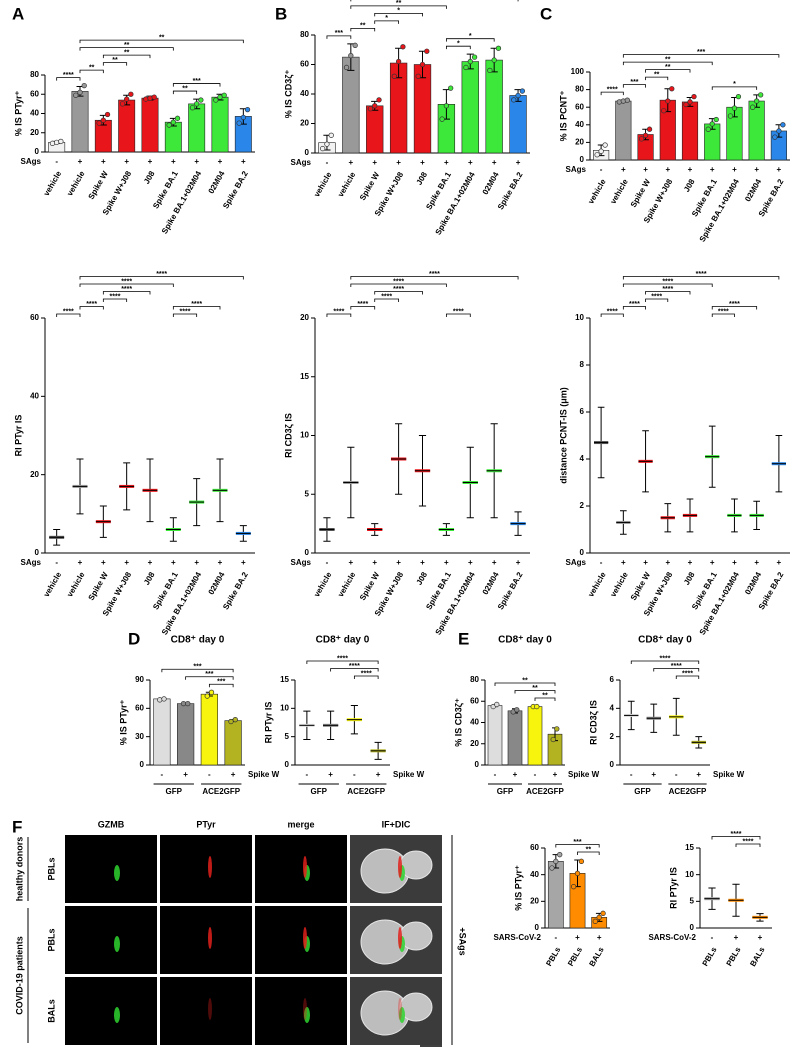  I want to click on y-tick-label: 15, so click(284, 679).